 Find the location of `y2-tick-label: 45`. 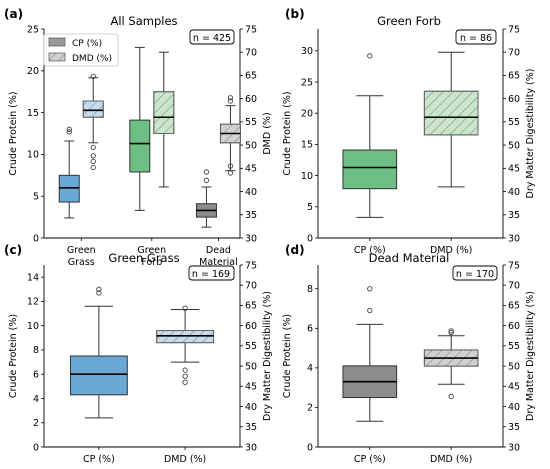

y2-tick-label: 45 is located at coordinates (251, 387).